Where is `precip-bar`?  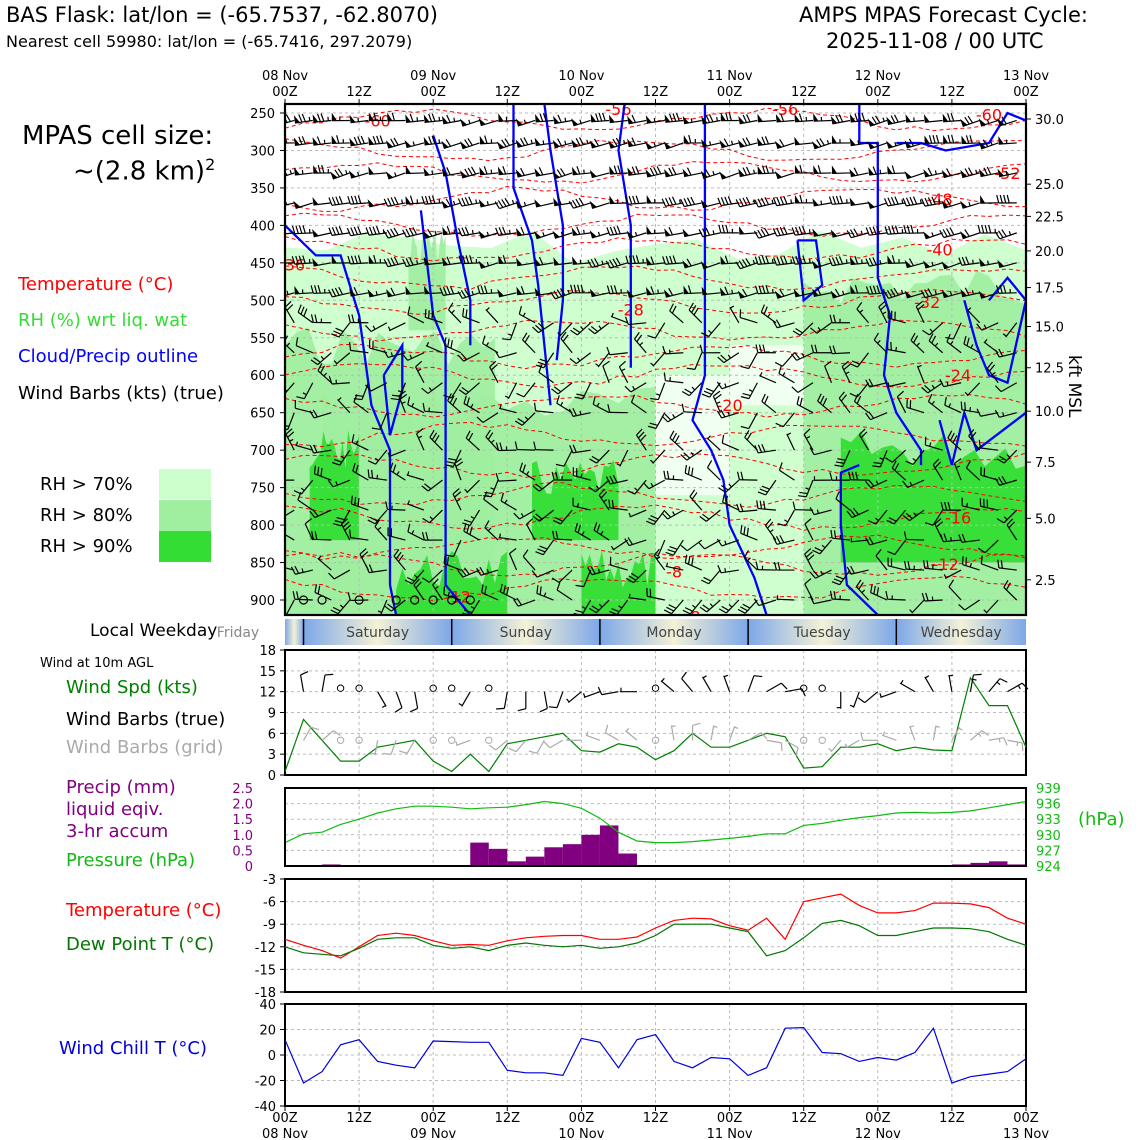
precip-bar is located at coordinates (516, 863).